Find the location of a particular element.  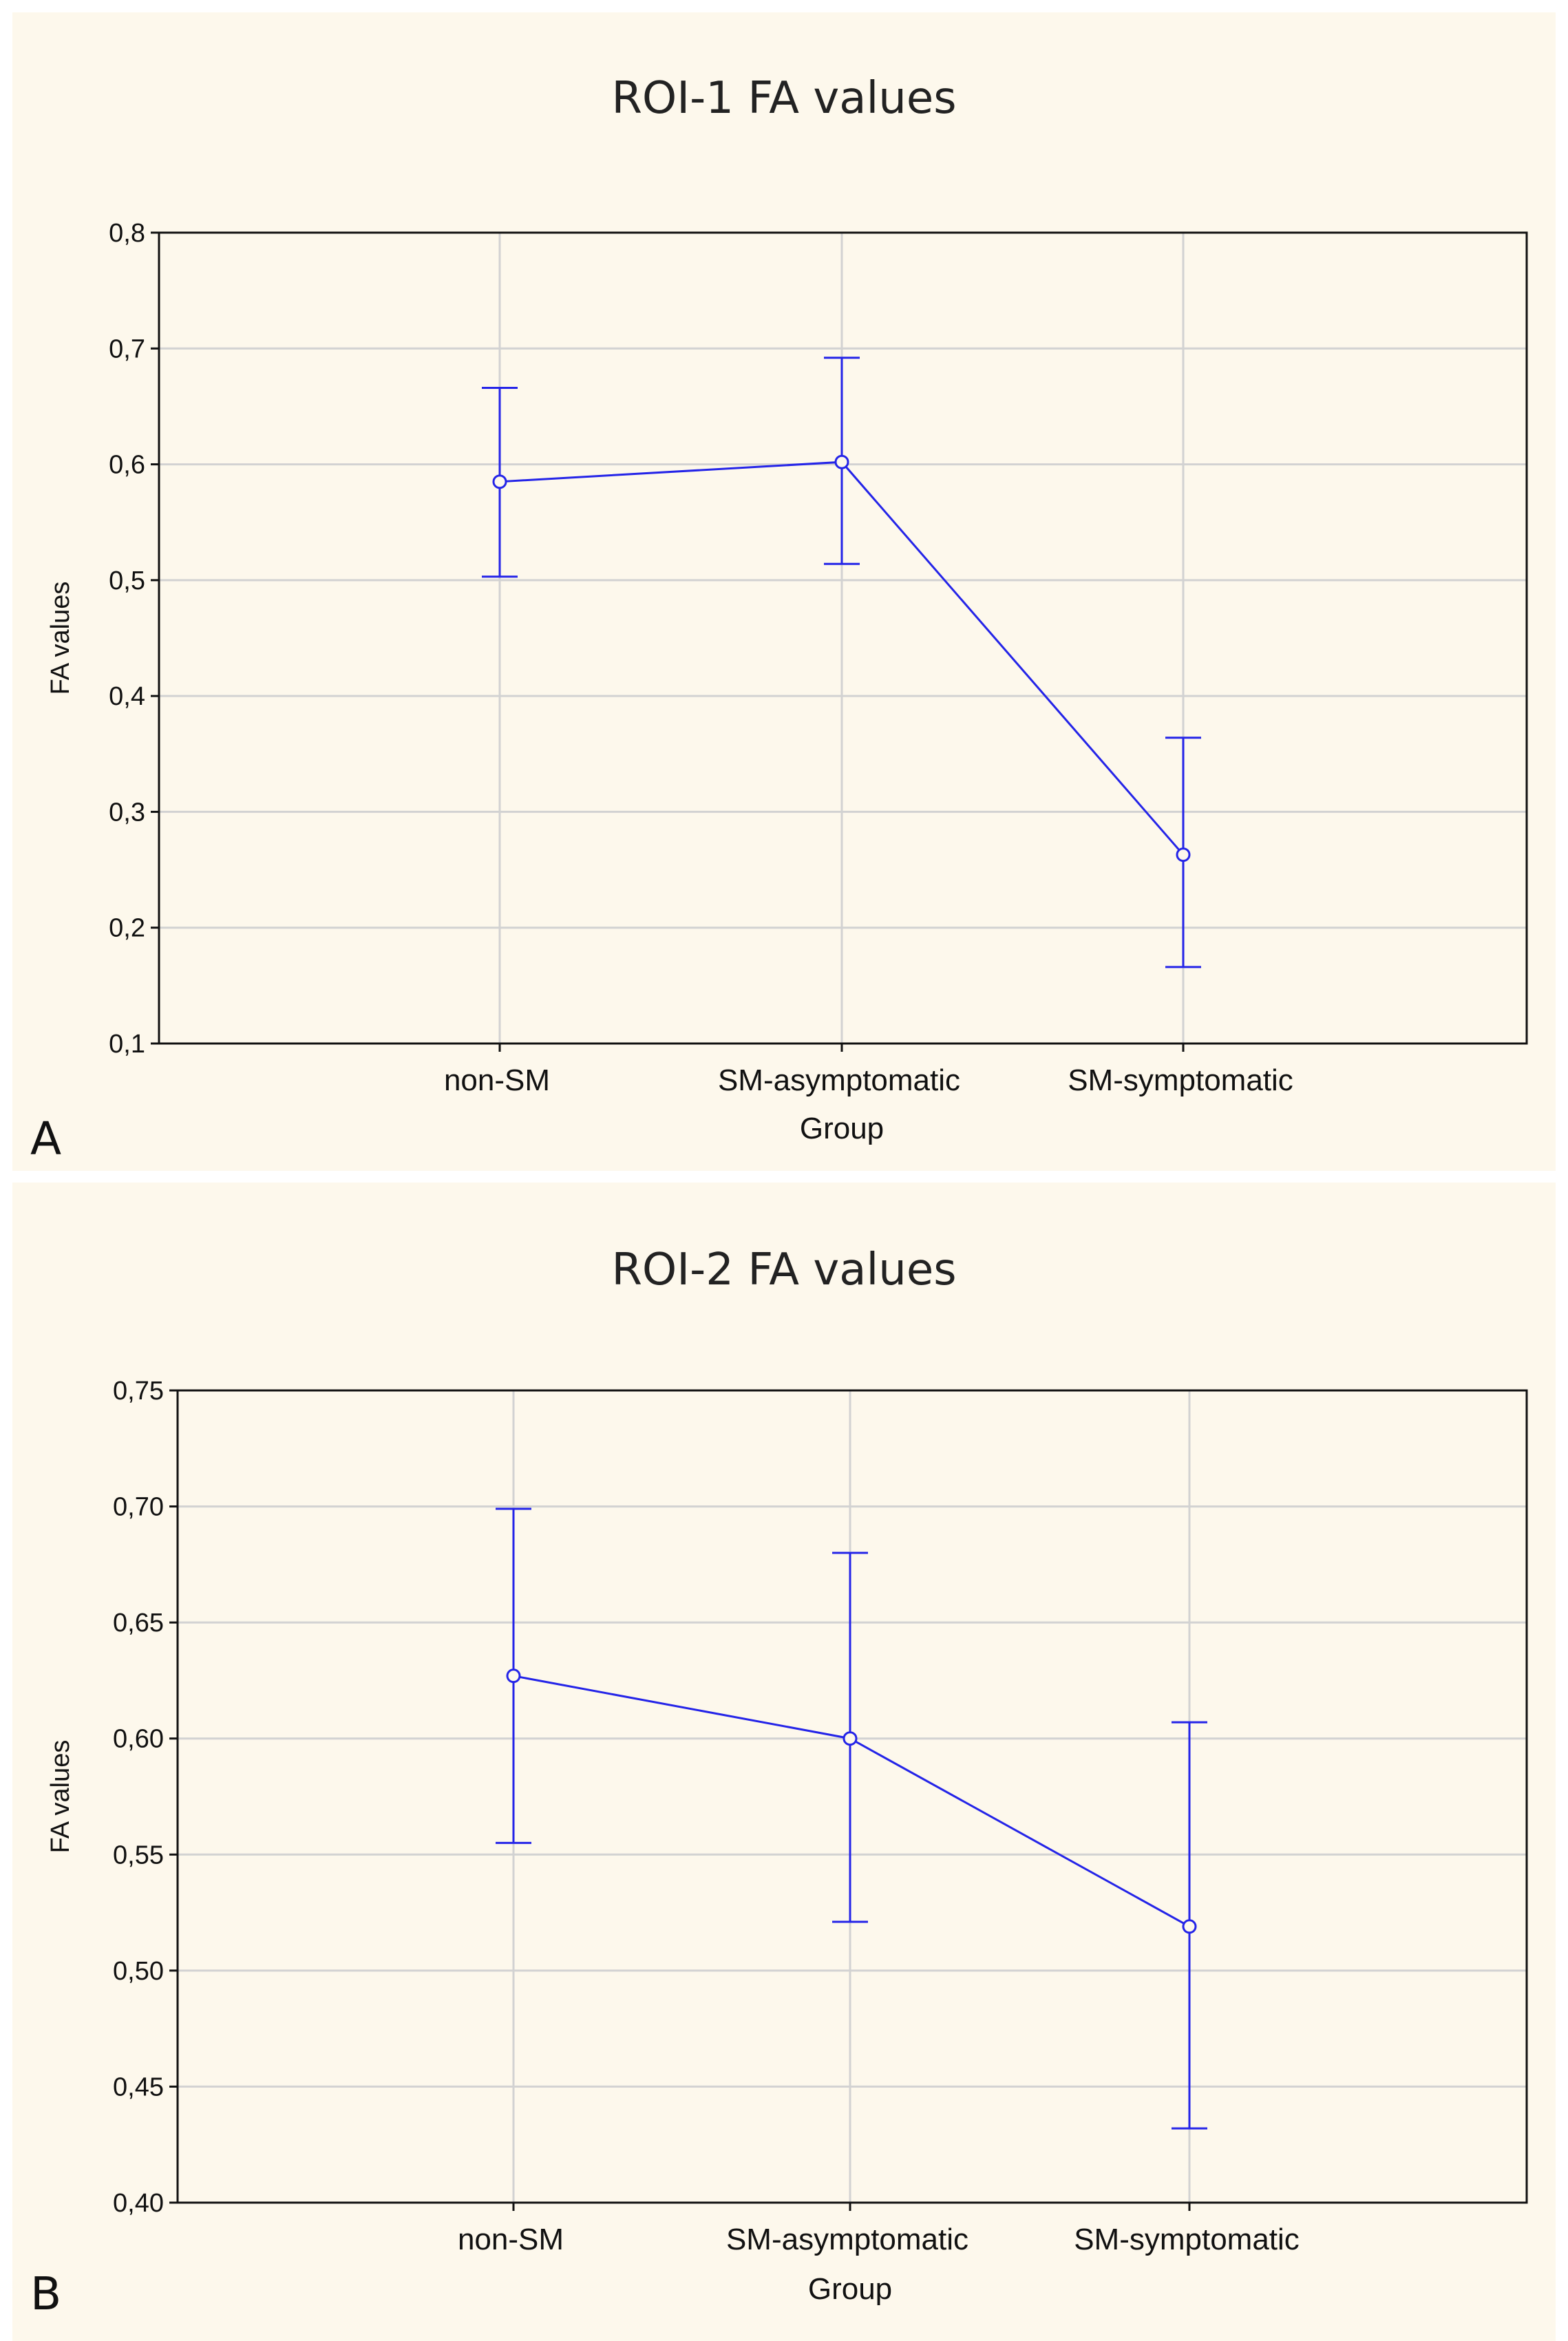

y-tick-label: 0,6 is located at coordinates (127, 465).